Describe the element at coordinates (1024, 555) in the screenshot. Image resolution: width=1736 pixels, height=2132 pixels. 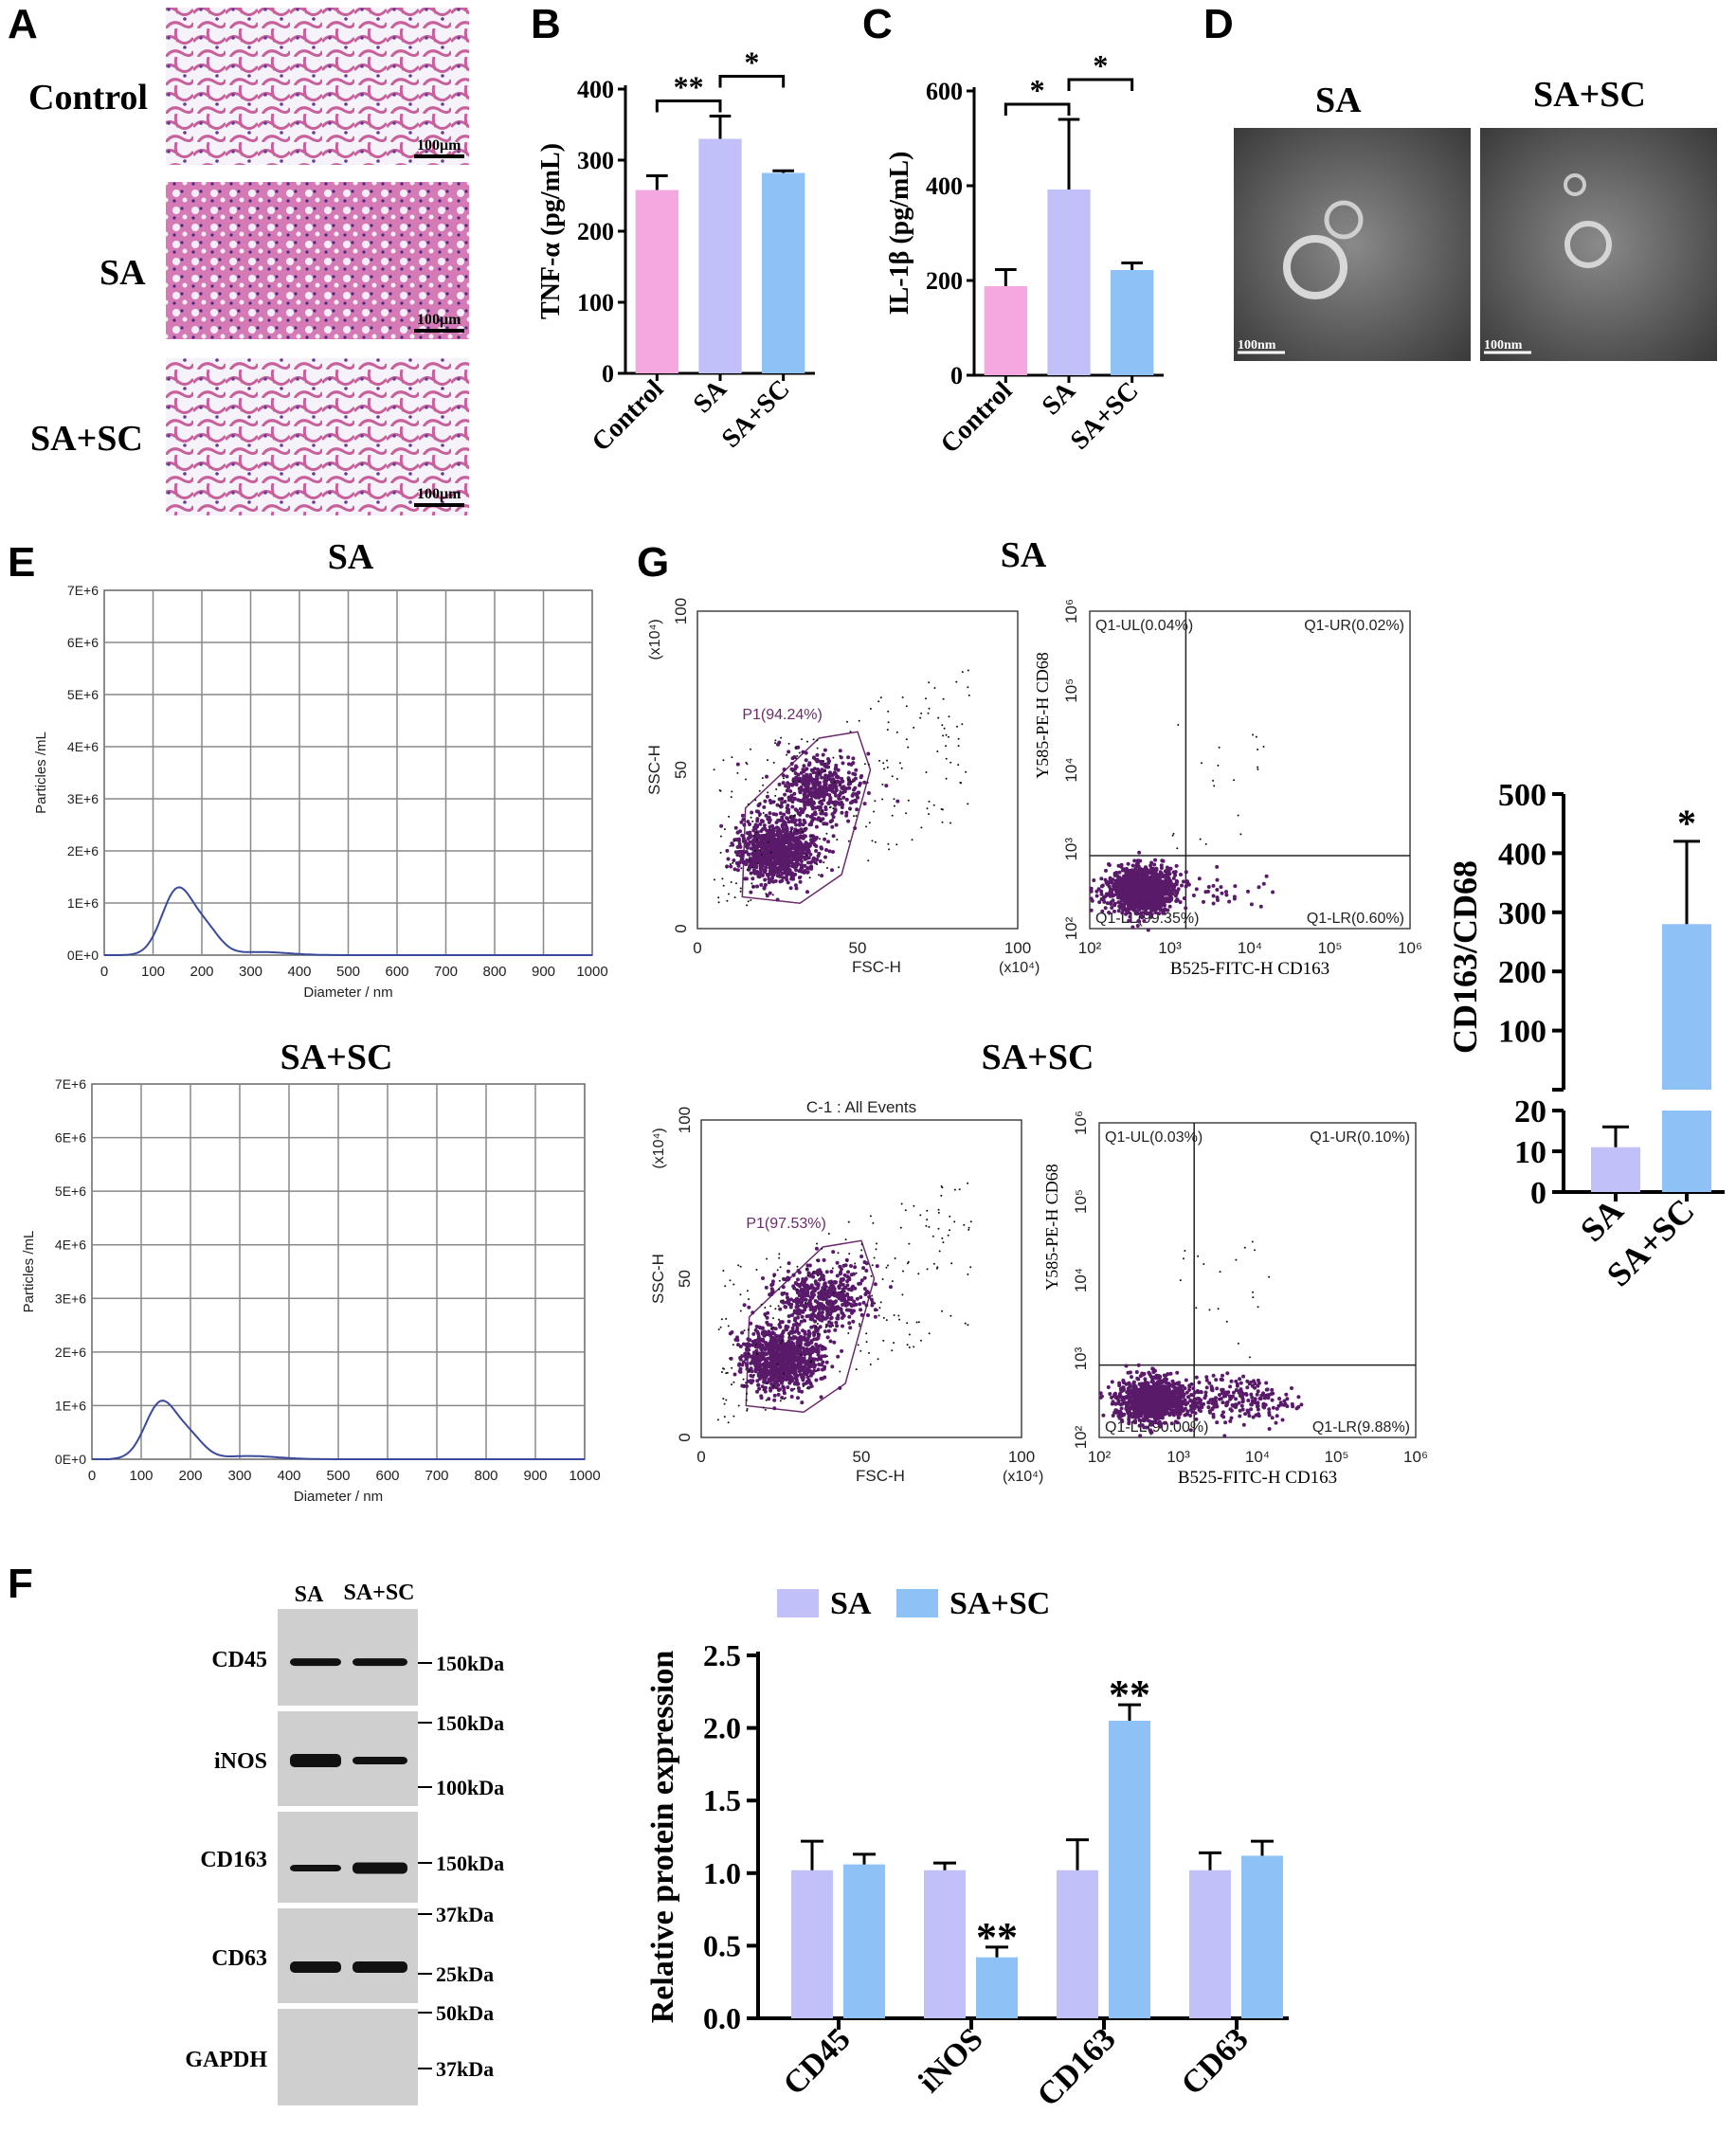
I see `flow-title-sa: SA` at that location.